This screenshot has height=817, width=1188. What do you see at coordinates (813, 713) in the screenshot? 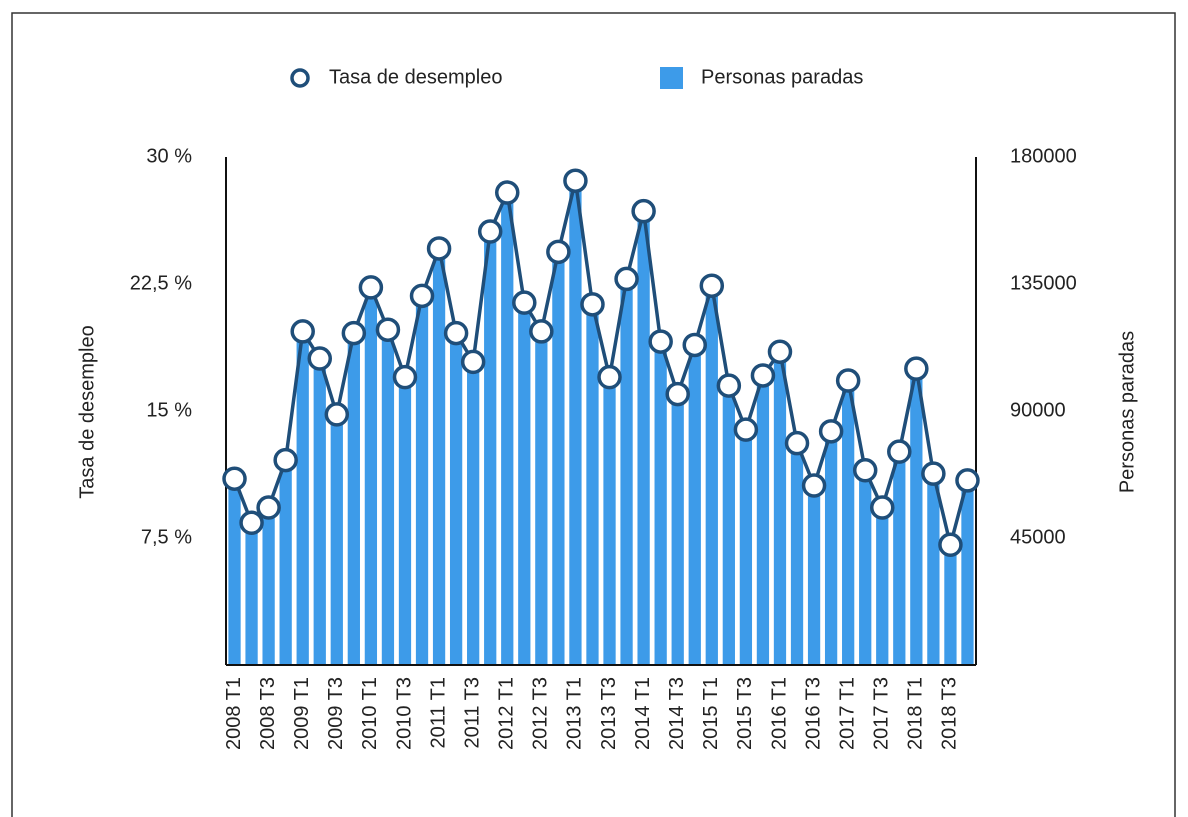
I see `x-tick-label: 2016 T3` at bounding box center [813, 713].